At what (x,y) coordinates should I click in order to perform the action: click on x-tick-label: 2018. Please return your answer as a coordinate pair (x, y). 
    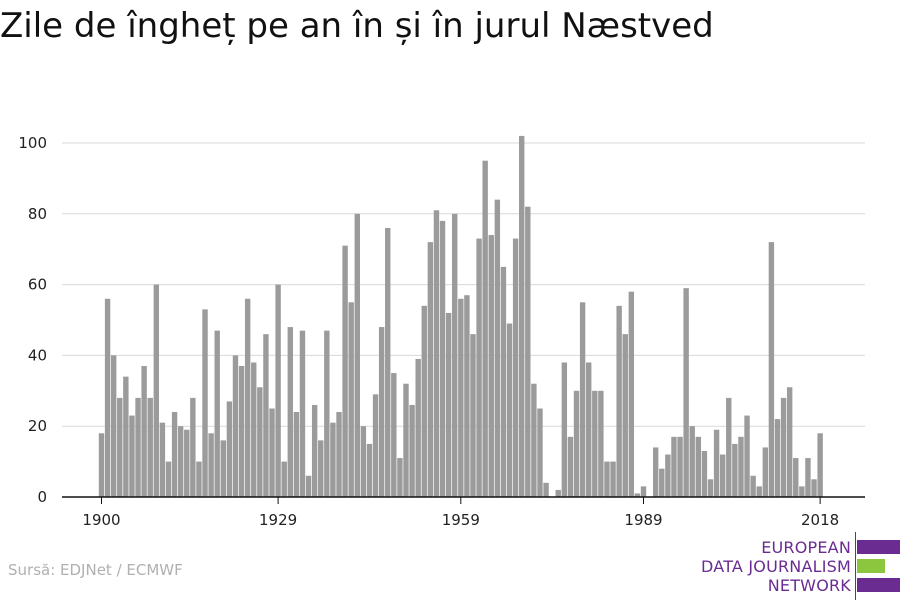
    Looking at the image, I should click on (820, 520).